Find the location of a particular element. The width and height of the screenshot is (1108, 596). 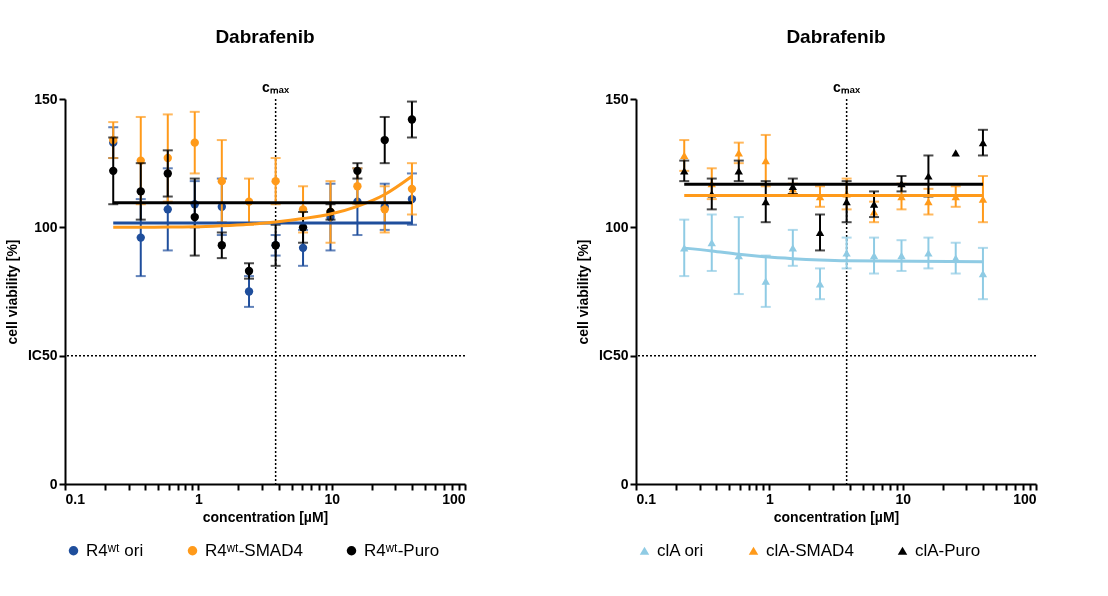

legend-label: clA-Puro is located at coordinates (948, 550).